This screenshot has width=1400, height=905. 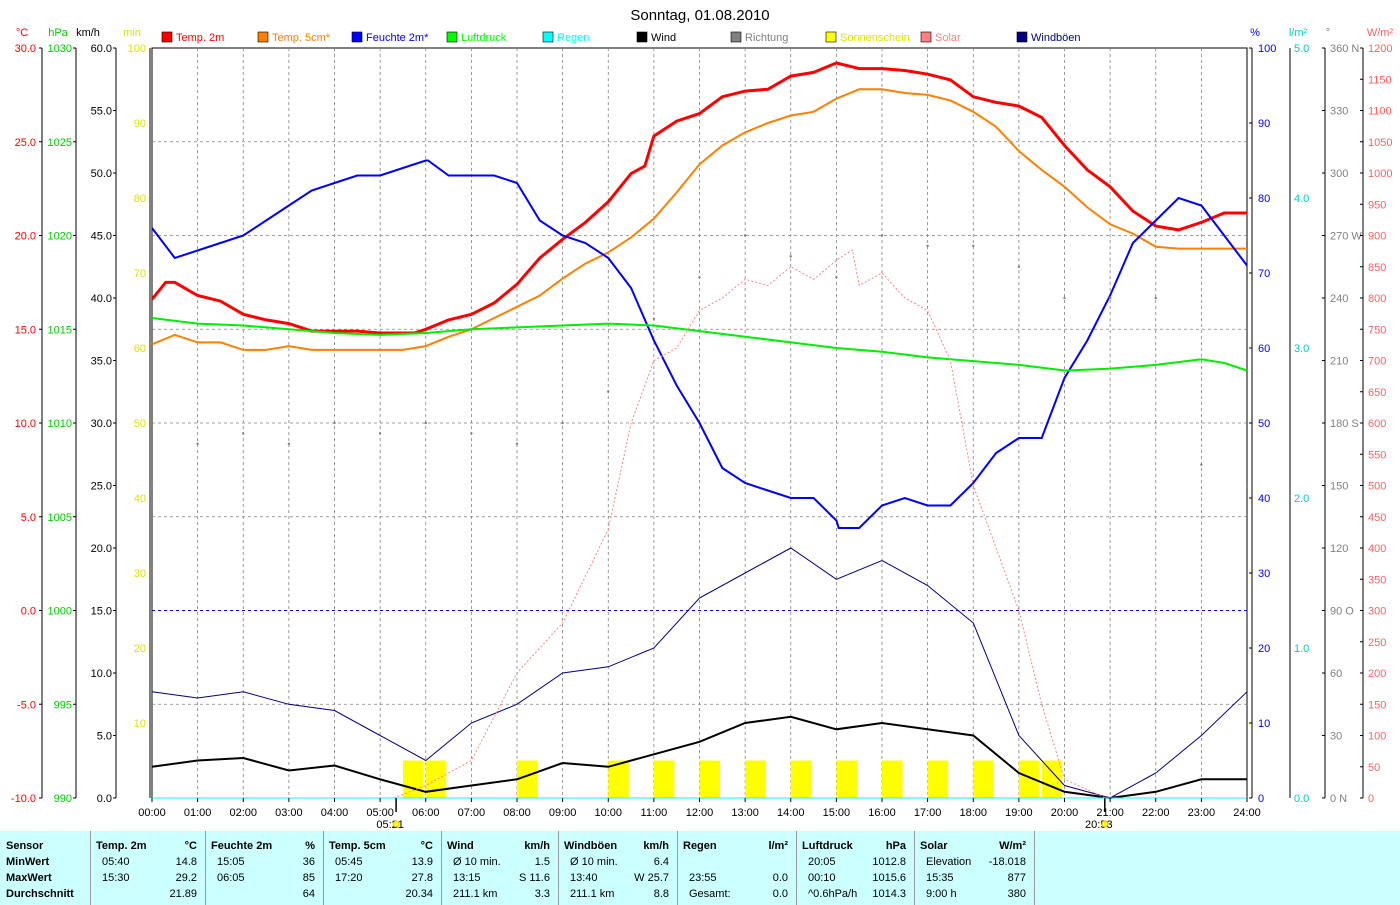 What do you see at coordinates (1264, 124) in the screenshot?
I see `axis-tick-label: 90` at bounding box center [1264, 124].